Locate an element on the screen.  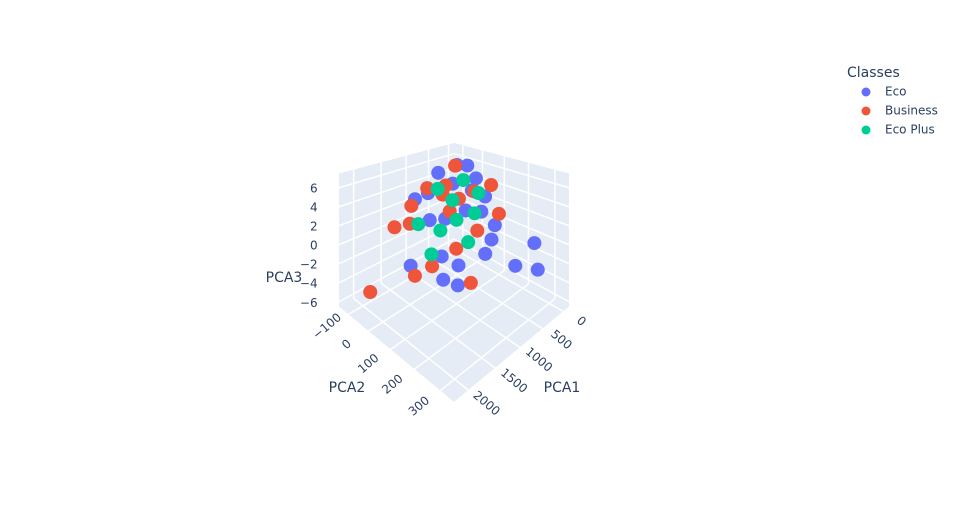
z-axis-title: PCA3 is located at coordinates (284, 278).